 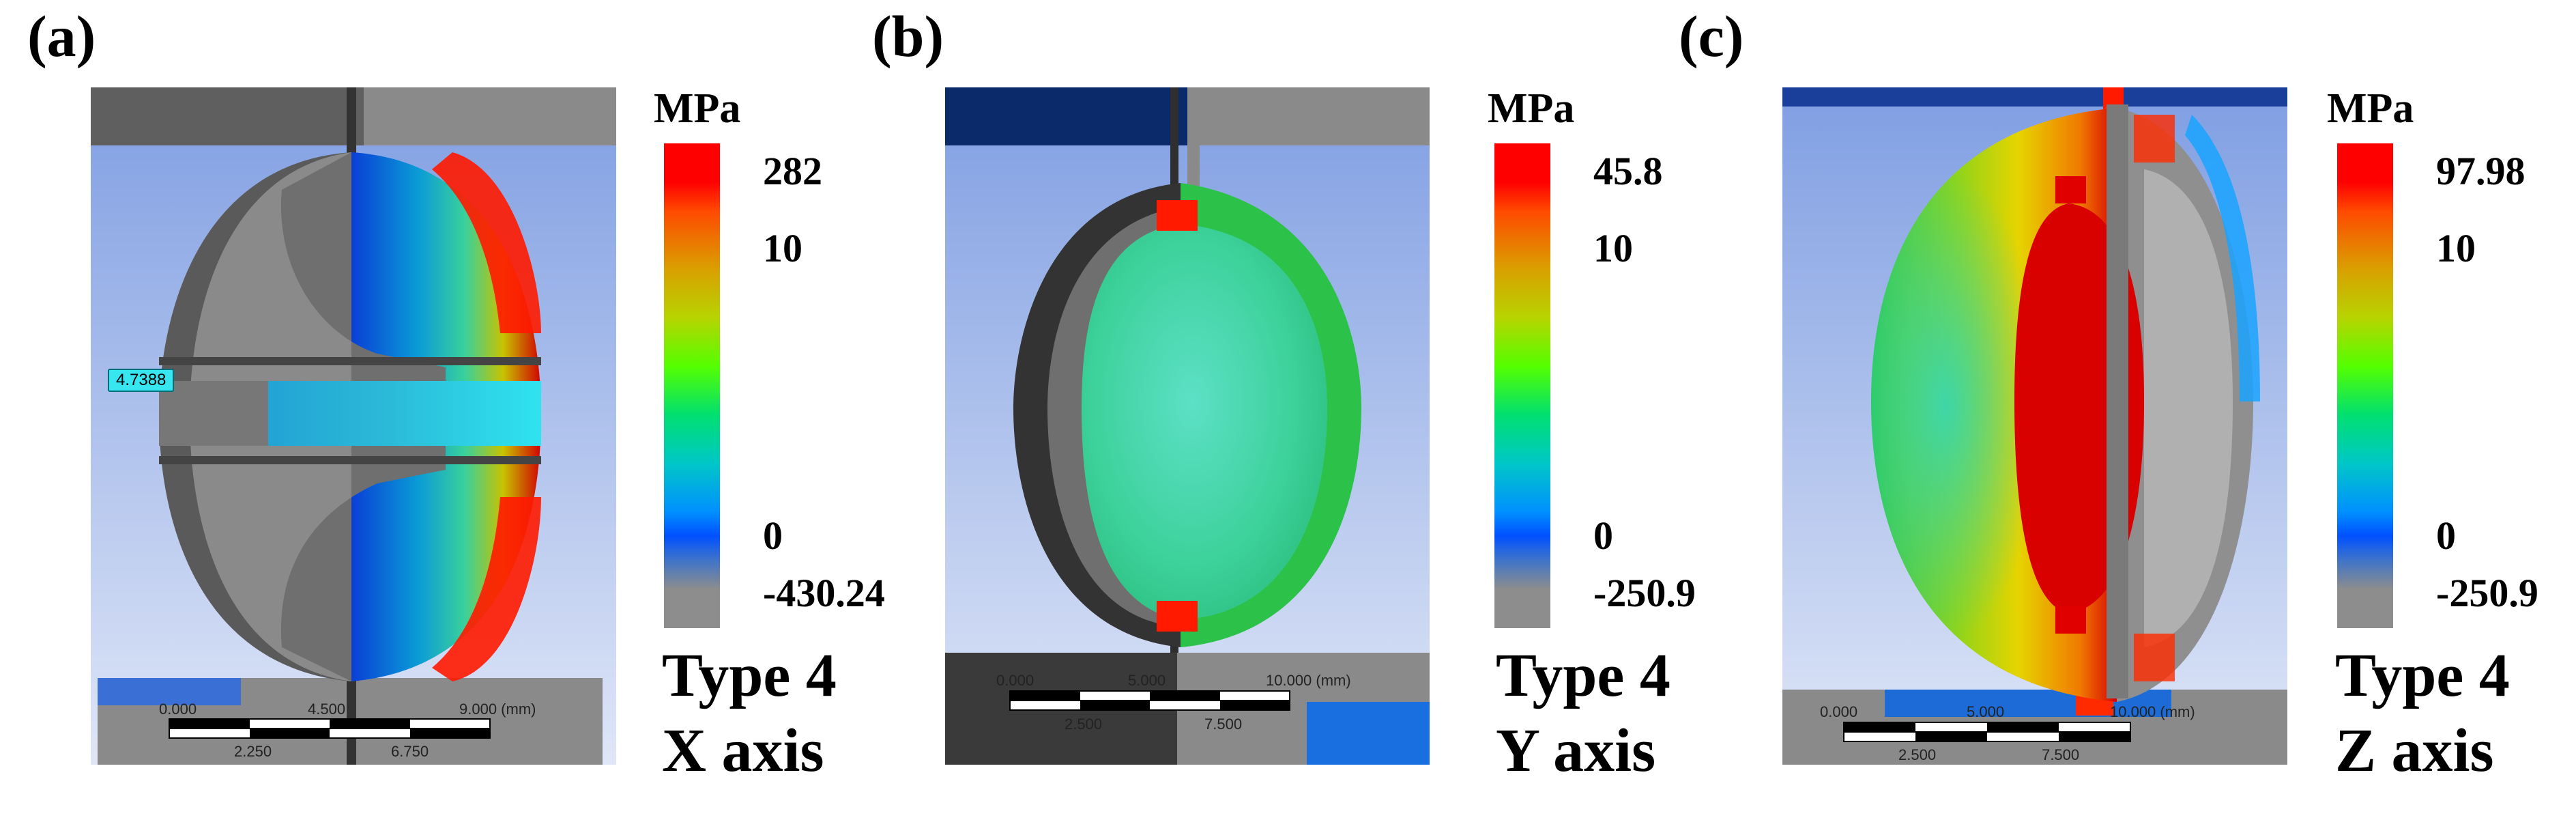 What do you see at coordinates (1015, 680) in the screenshot?
I see `scale-b-tick-0: 0.000` at bounding box center [1015, 680].